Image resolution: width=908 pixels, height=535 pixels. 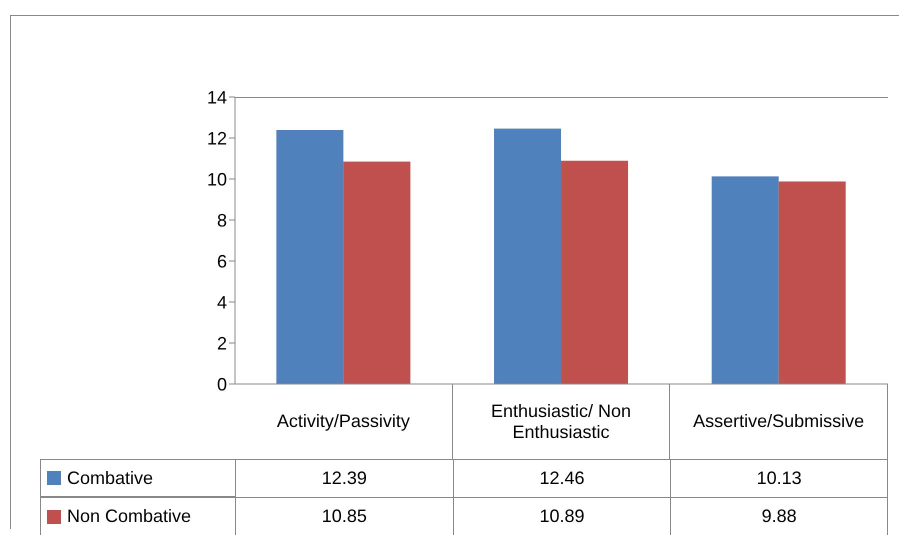 What do you see at coordinates (110, 478) in the screenshot?
I see `legend-label: Combative` at bounding box center [110, 478].